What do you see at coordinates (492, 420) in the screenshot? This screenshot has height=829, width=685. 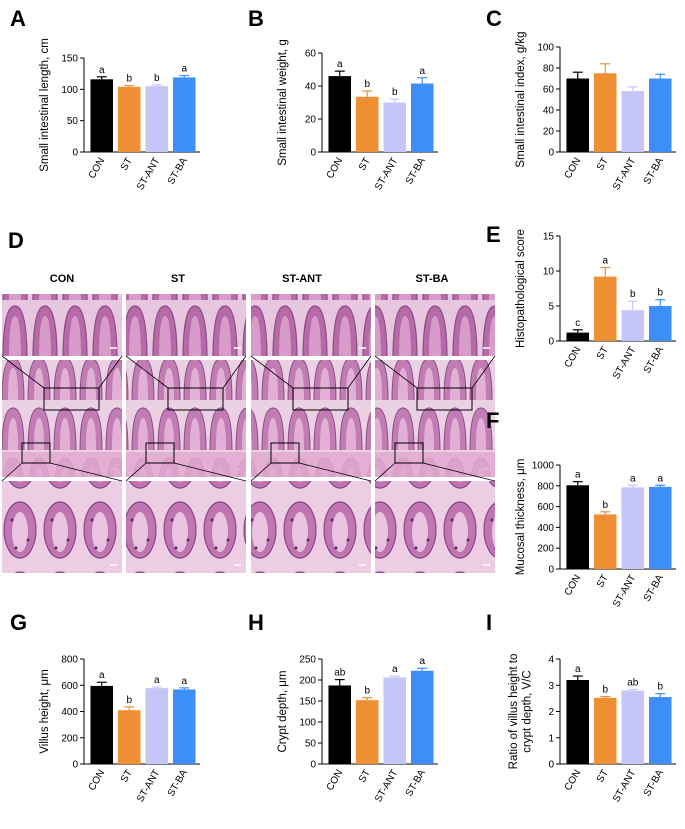 I see `panel-letter-F: F` at bounding box center [492, 420].